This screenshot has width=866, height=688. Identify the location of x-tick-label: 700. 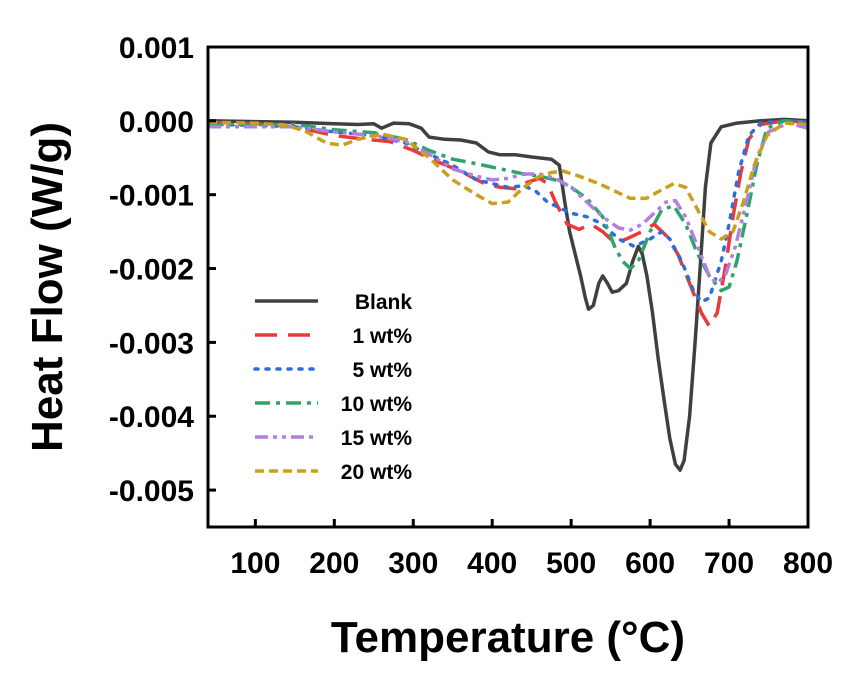
(729, 563).